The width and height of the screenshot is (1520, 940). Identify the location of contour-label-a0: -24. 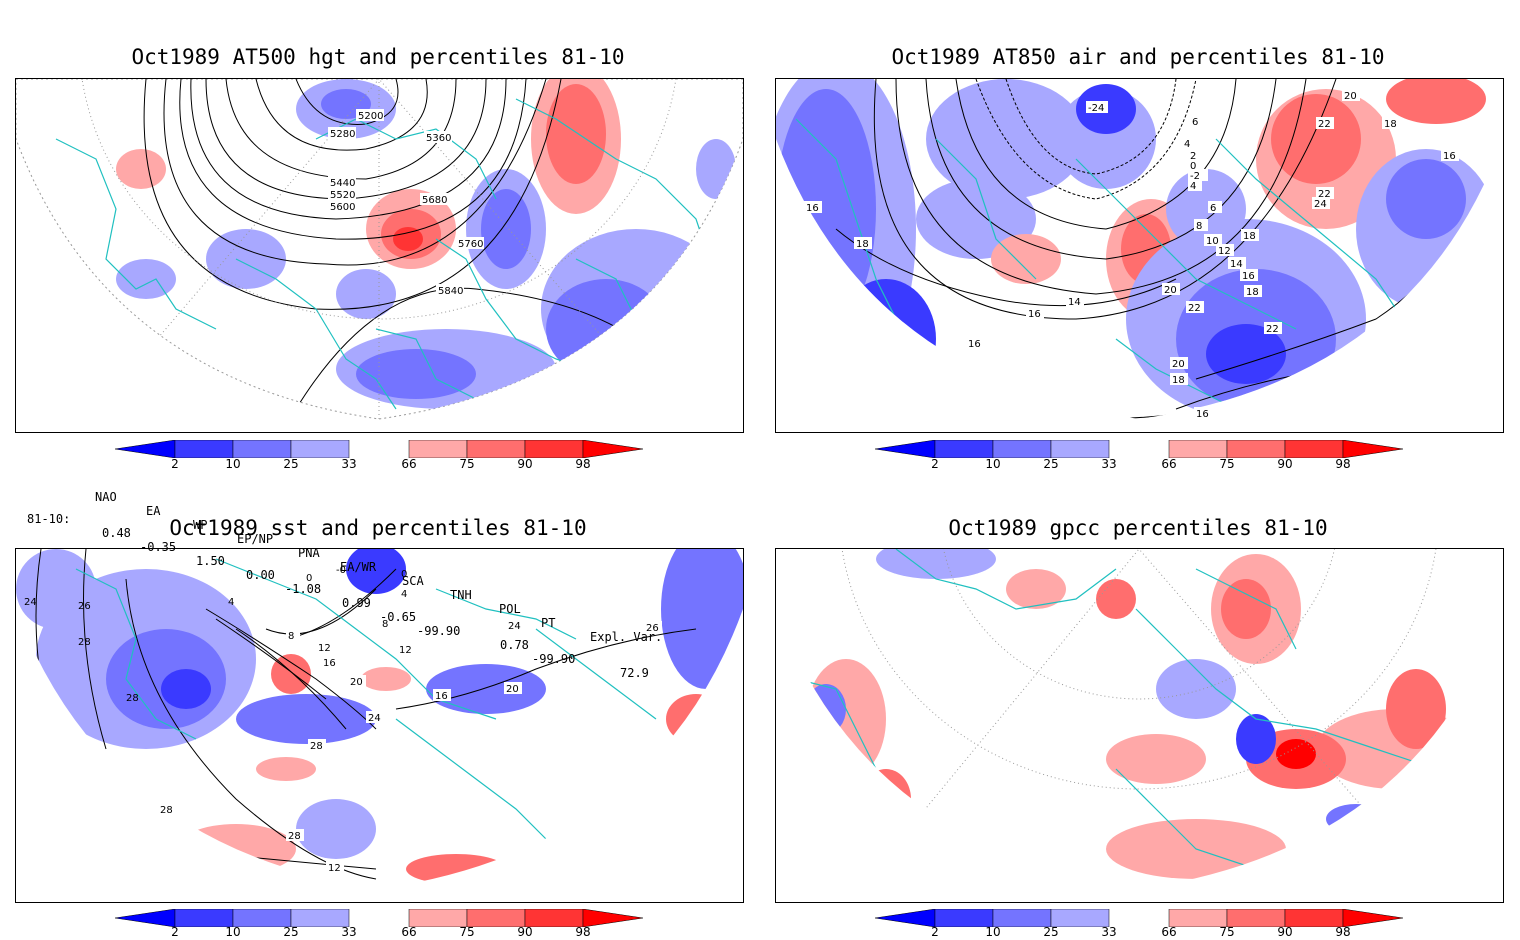
(1096, 108).